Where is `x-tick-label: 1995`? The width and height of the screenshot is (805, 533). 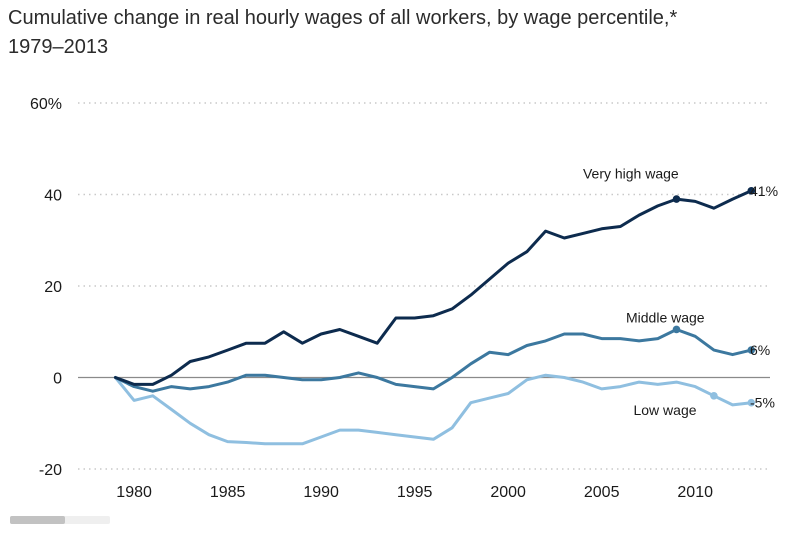
x-tick-label: 1995 is located at coordinates (415, 492).